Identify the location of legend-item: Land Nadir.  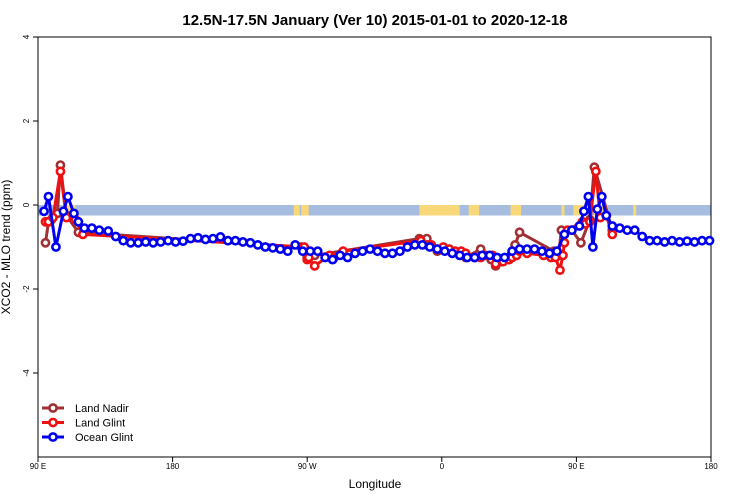
(85, 409).